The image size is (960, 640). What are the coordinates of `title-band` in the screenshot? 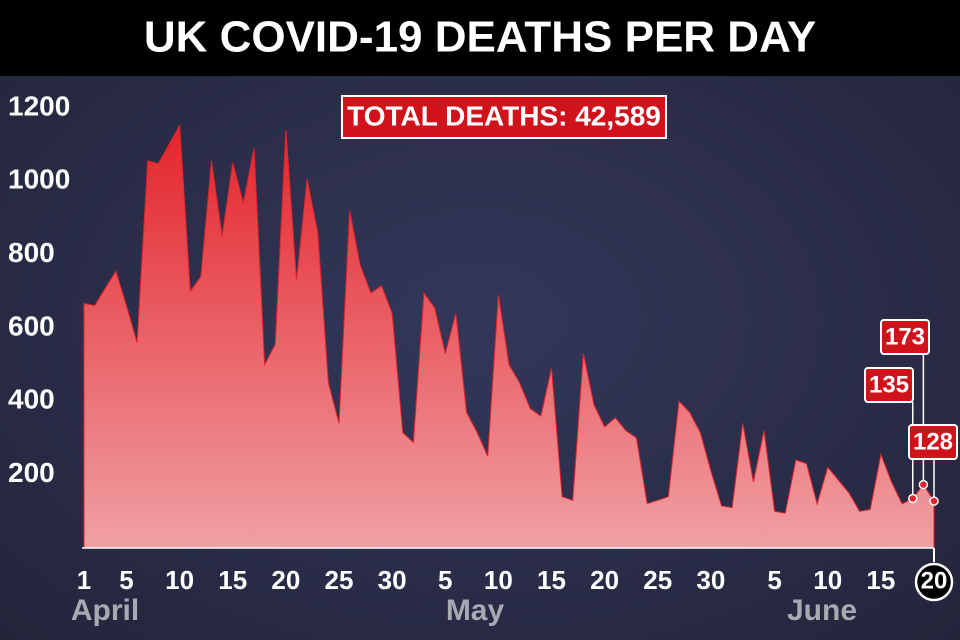 It's located at (480, 38).